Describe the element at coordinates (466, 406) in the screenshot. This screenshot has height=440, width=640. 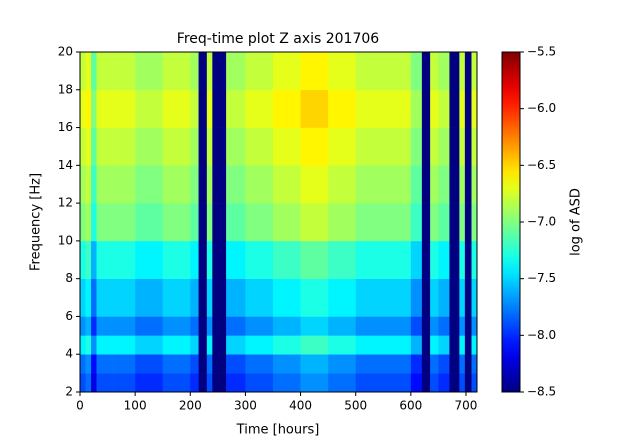
I see `x-tick-label: 700` at that location.